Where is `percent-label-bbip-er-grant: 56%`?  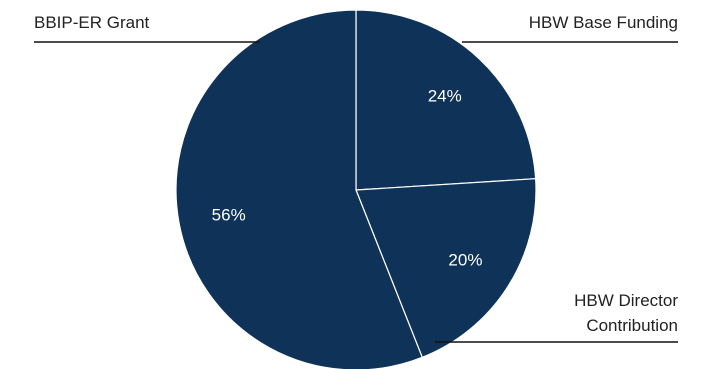
percent-label-bbip-er-grant: 56% is located at coordinates (229, 214).